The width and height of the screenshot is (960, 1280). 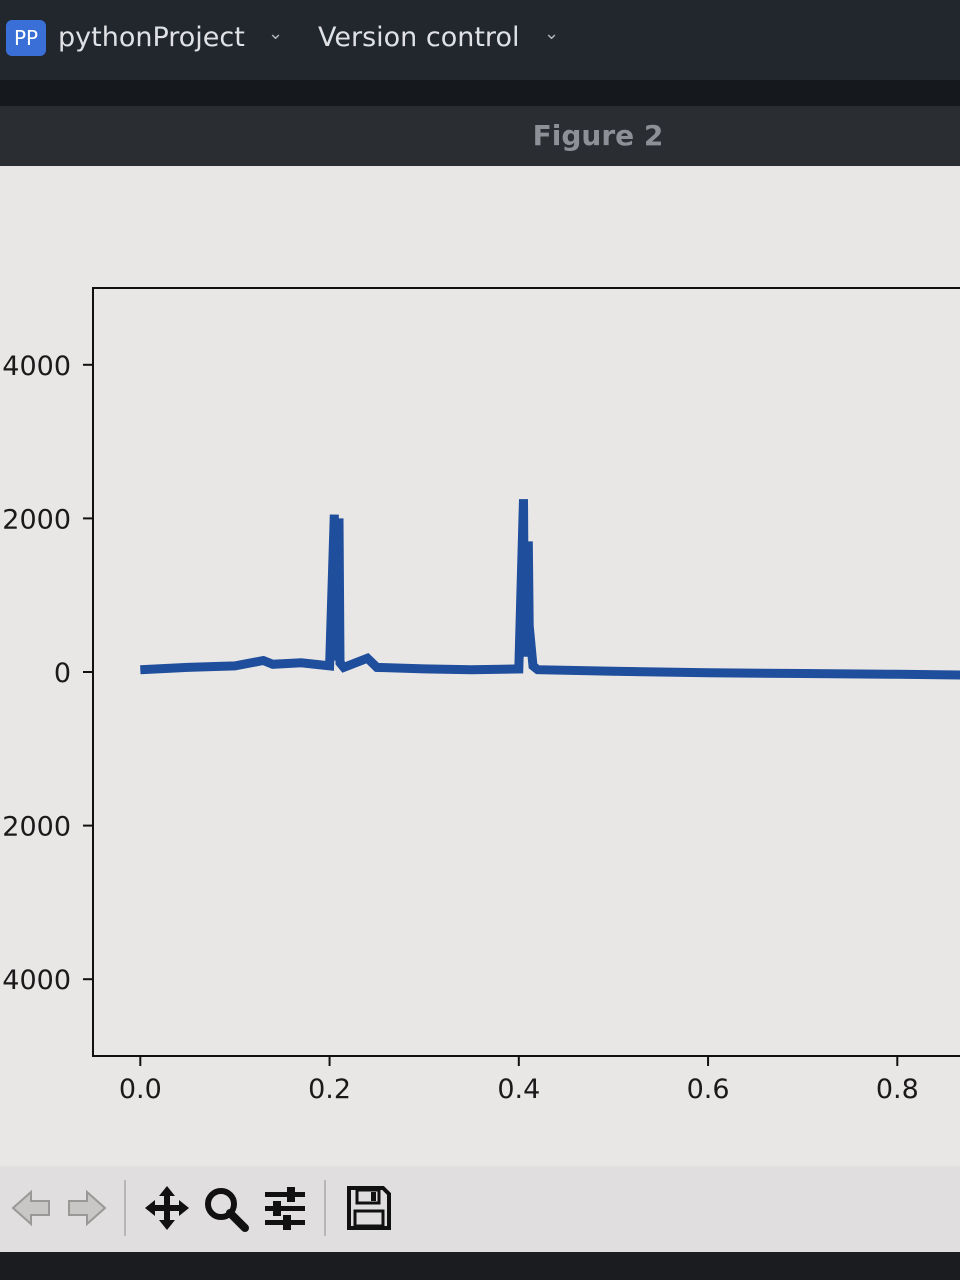 I want to click on series-group, so click(x=550, y=589).